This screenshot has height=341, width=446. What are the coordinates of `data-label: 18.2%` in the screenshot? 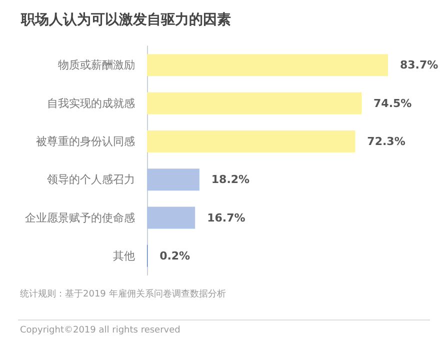 It's located at (230, 179).